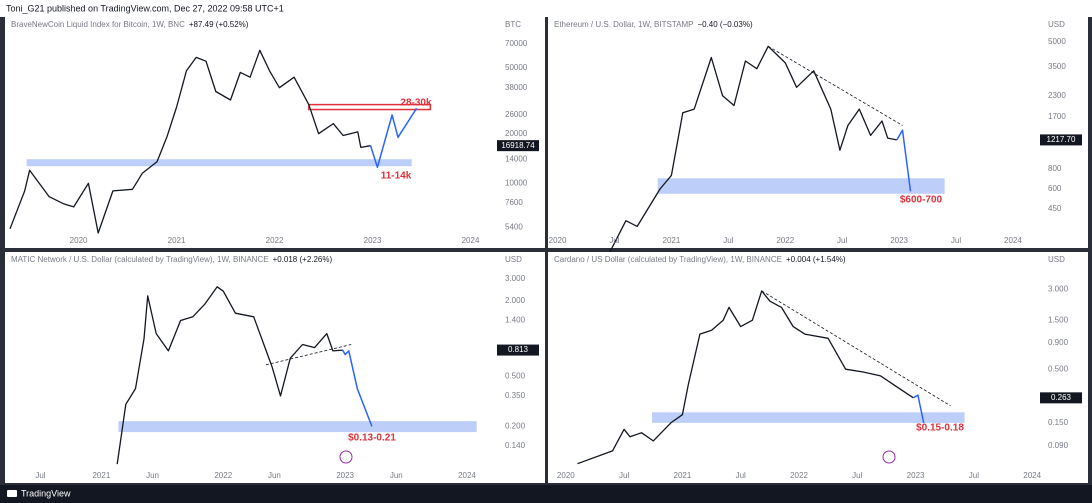 The height and width of the screenshot is (503, 1092). I want to click on y-tick-label: 7600, so click(514, 202).